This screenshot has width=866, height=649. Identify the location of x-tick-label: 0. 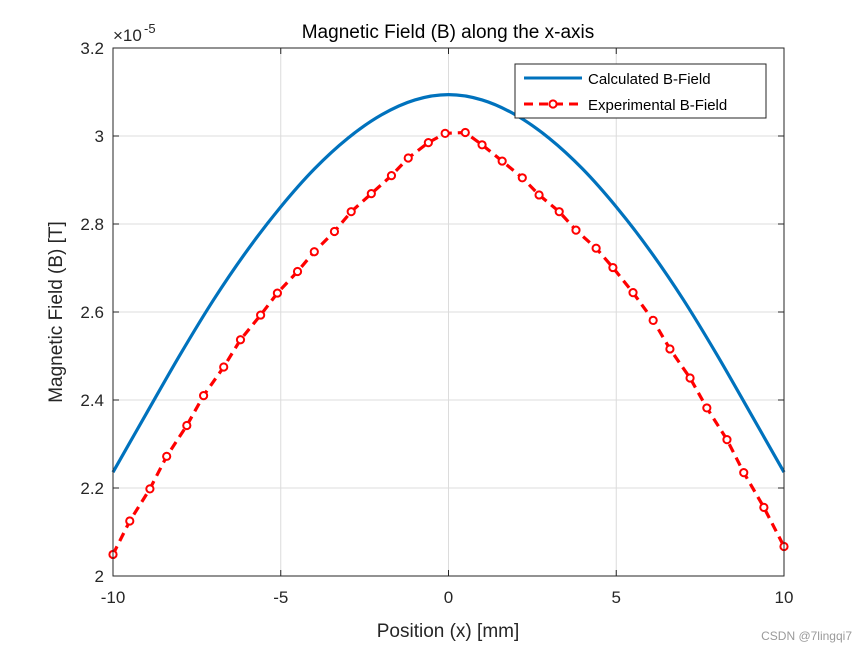
(448, 597).